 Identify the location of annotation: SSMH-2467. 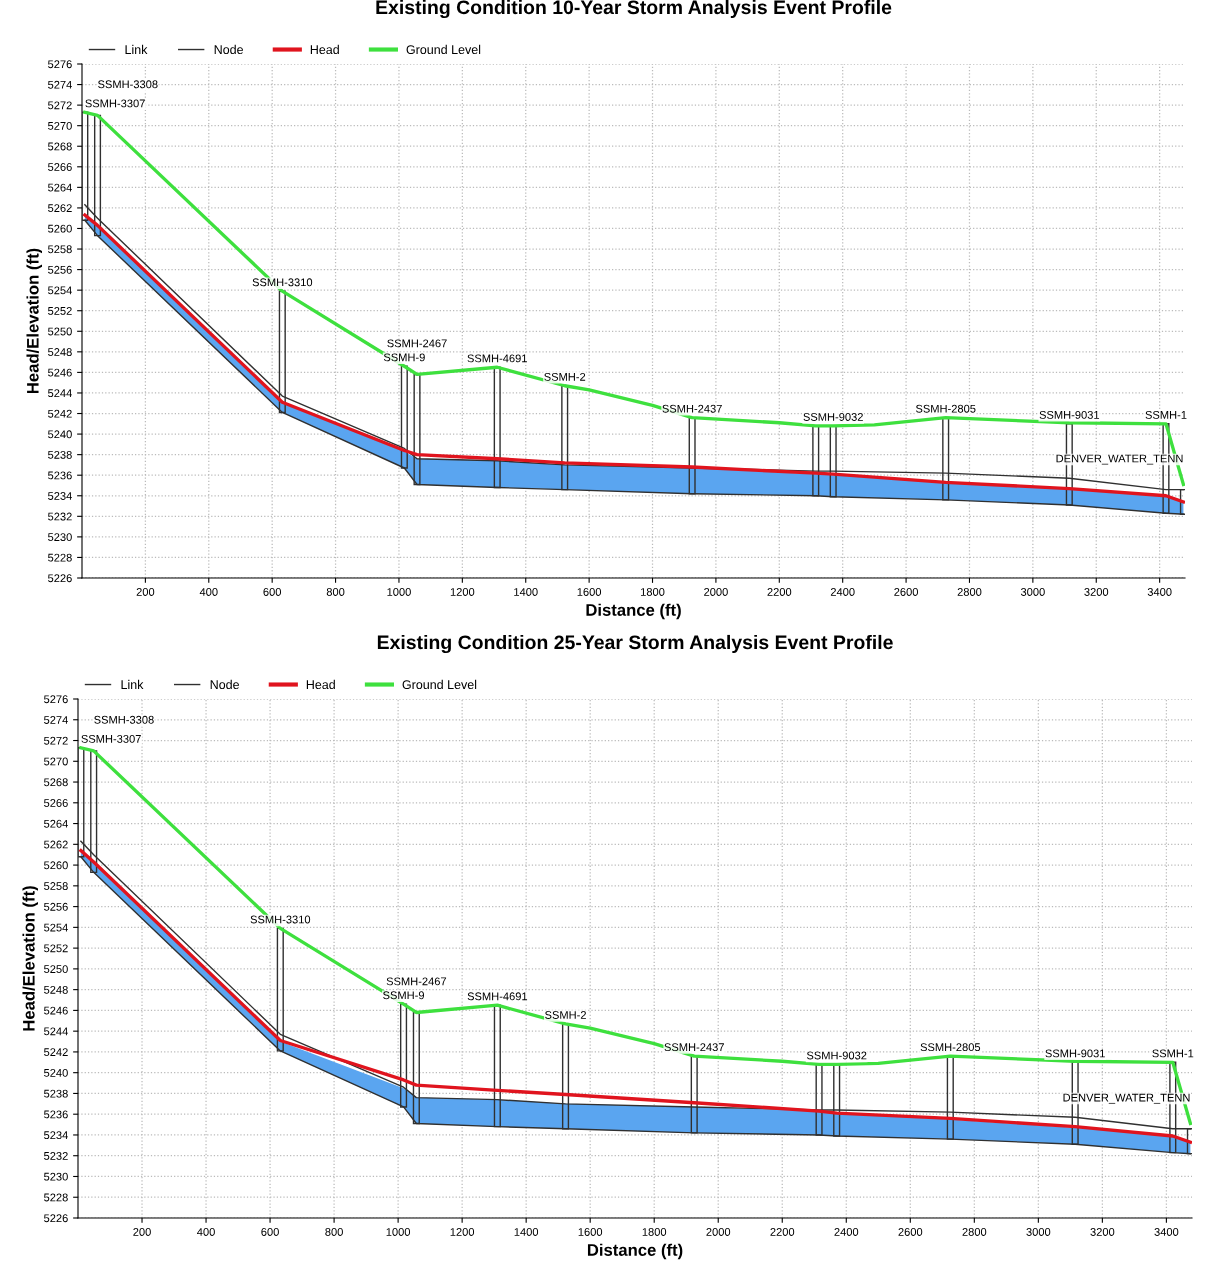
(416, 981).